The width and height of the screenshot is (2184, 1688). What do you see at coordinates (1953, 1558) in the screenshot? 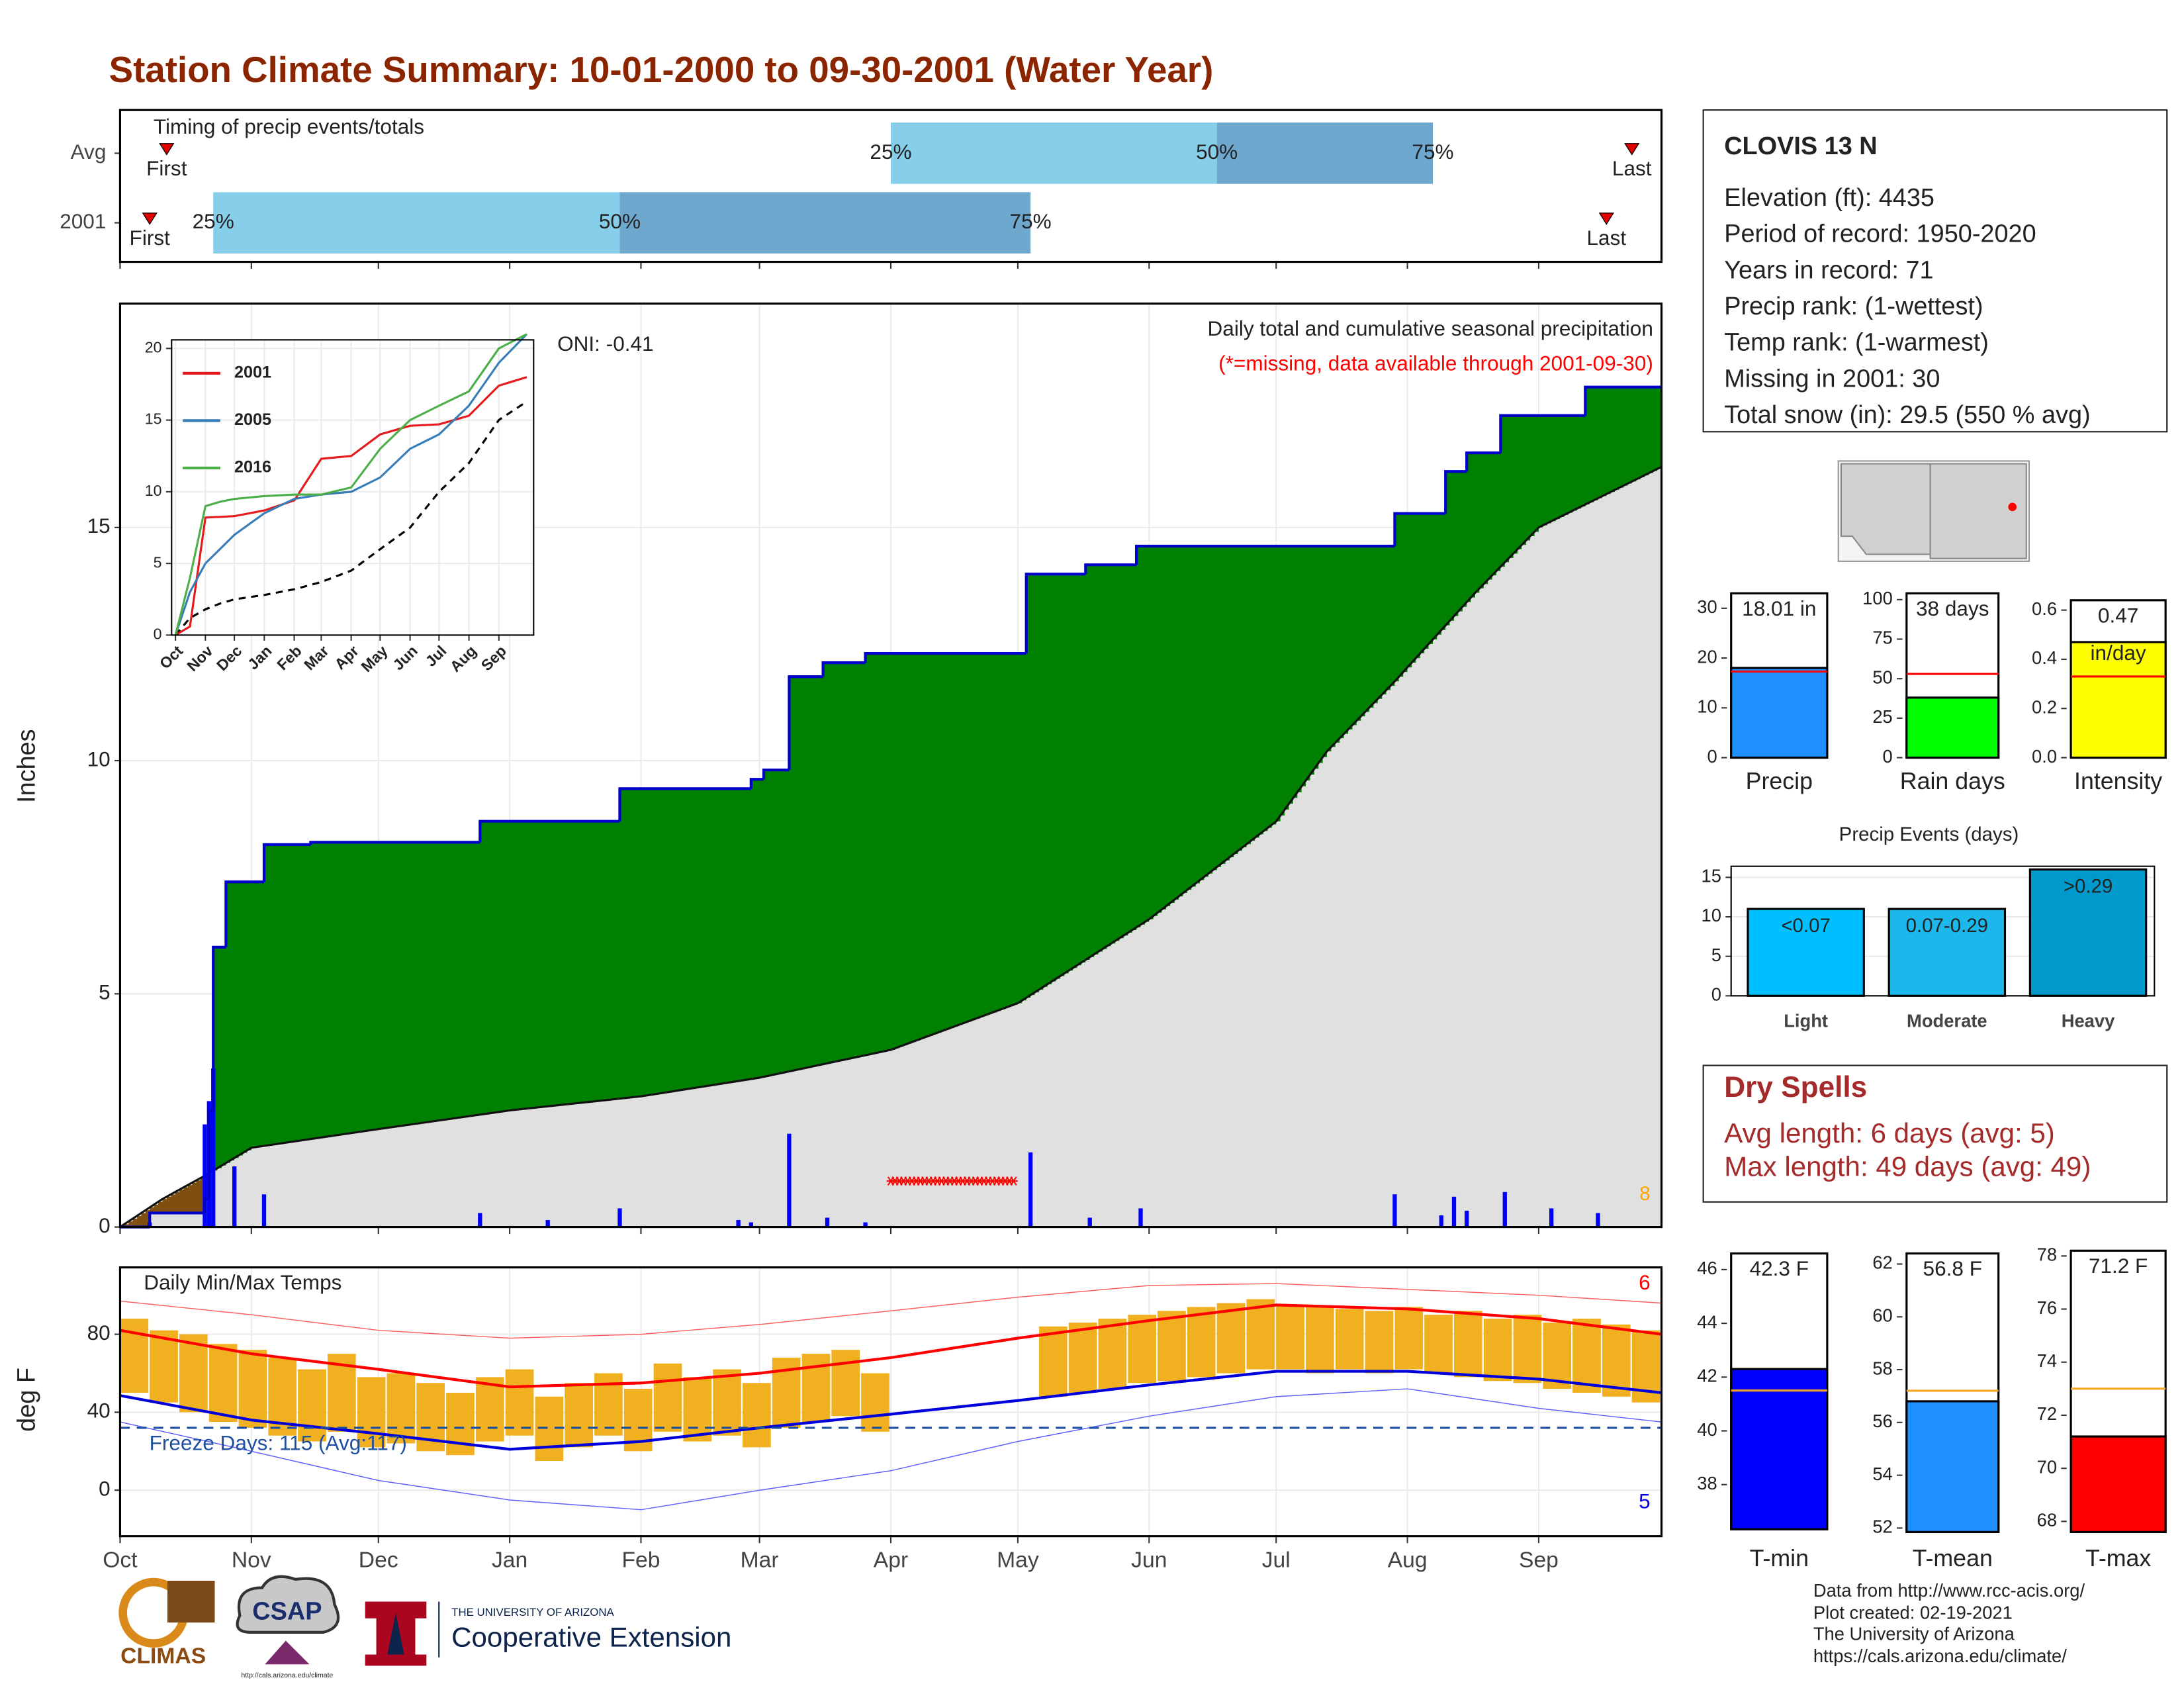
I see `x-label: T-mean` at bounding box center [1953, 1558].